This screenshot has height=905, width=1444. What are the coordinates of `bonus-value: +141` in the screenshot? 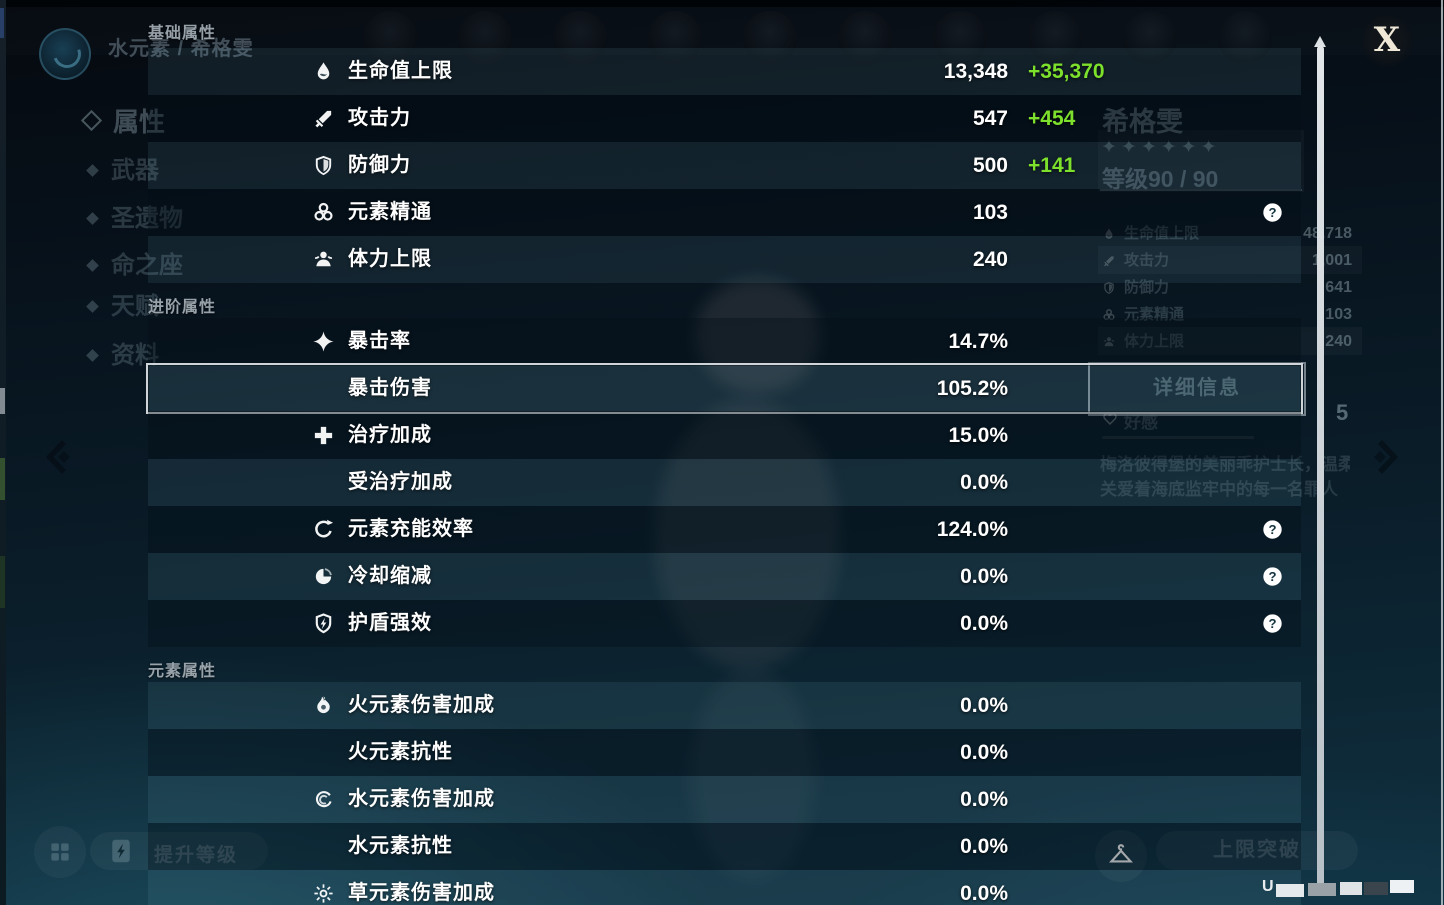 It's located at (1052, 165).